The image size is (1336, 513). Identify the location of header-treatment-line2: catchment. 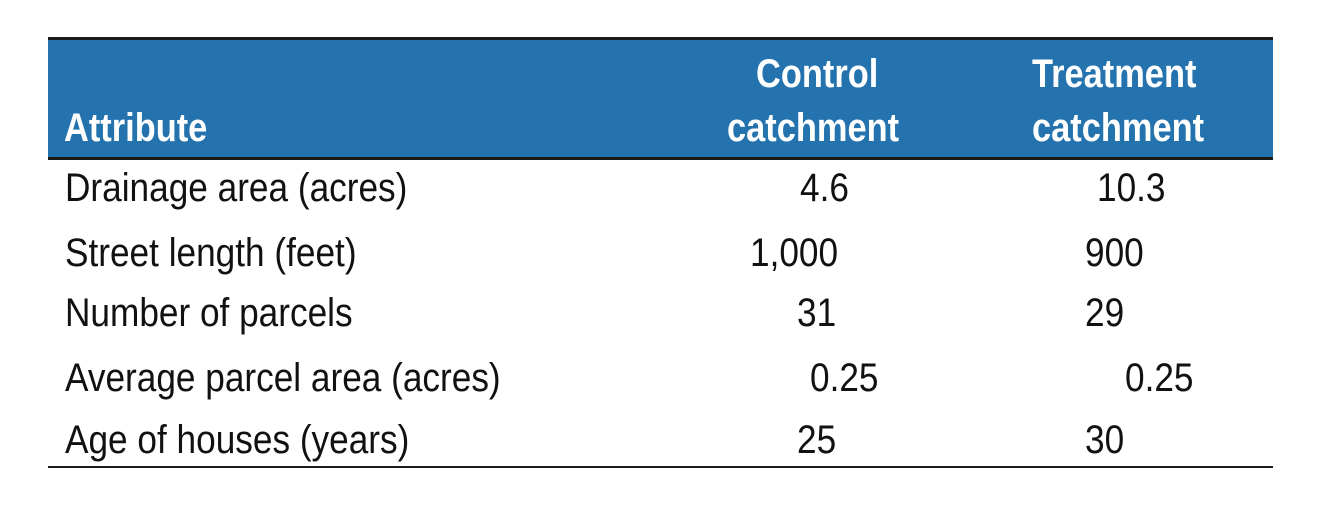
(1118, 128).